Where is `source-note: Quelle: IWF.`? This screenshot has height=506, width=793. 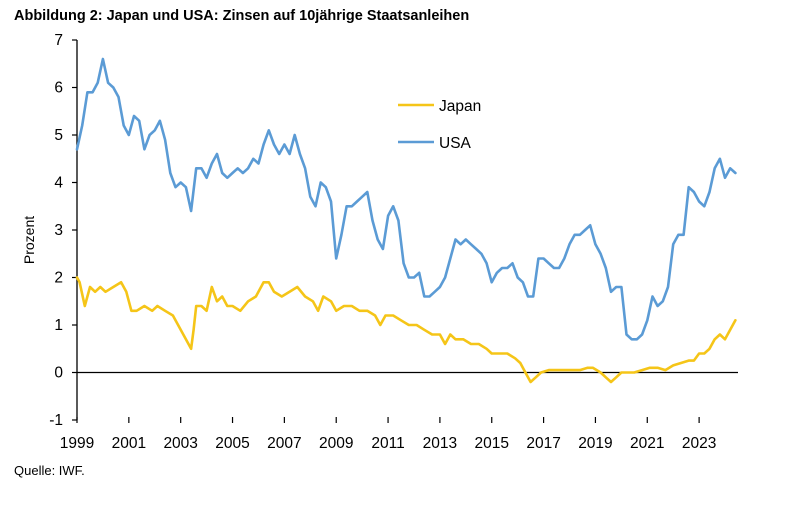
source-note: Quelle: IWF. is located at coordinates (49, 470).